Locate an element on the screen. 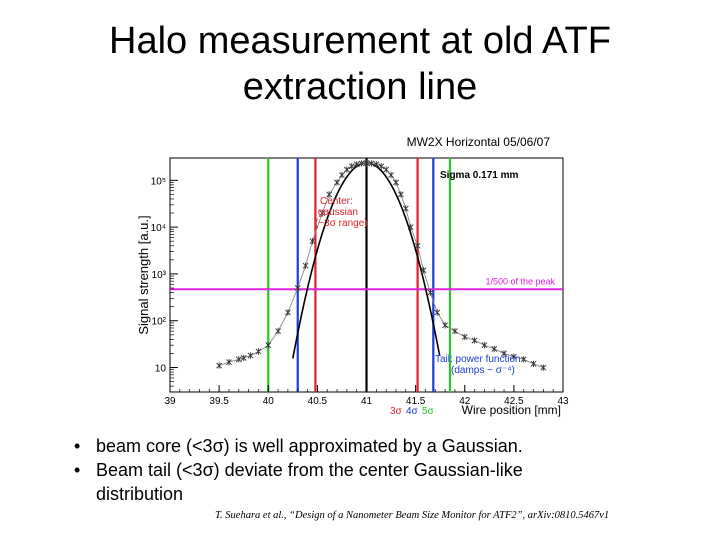 The width and height of the screenshot is (720, 540). y-tick-label: 10 is located at coordinates (161, 369).